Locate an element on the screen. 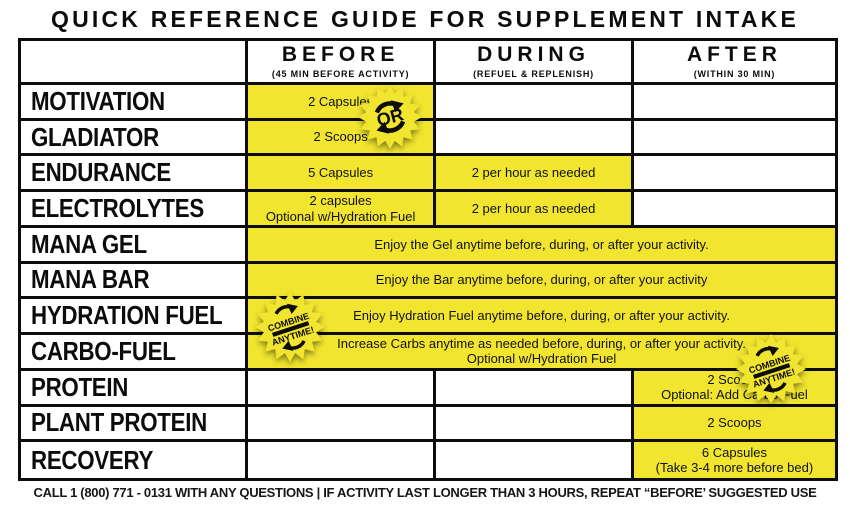 This screenshot has height=511, width=850. row-label-plant-protein: PLANT PROTEIN is located at coordinates (135, 424).